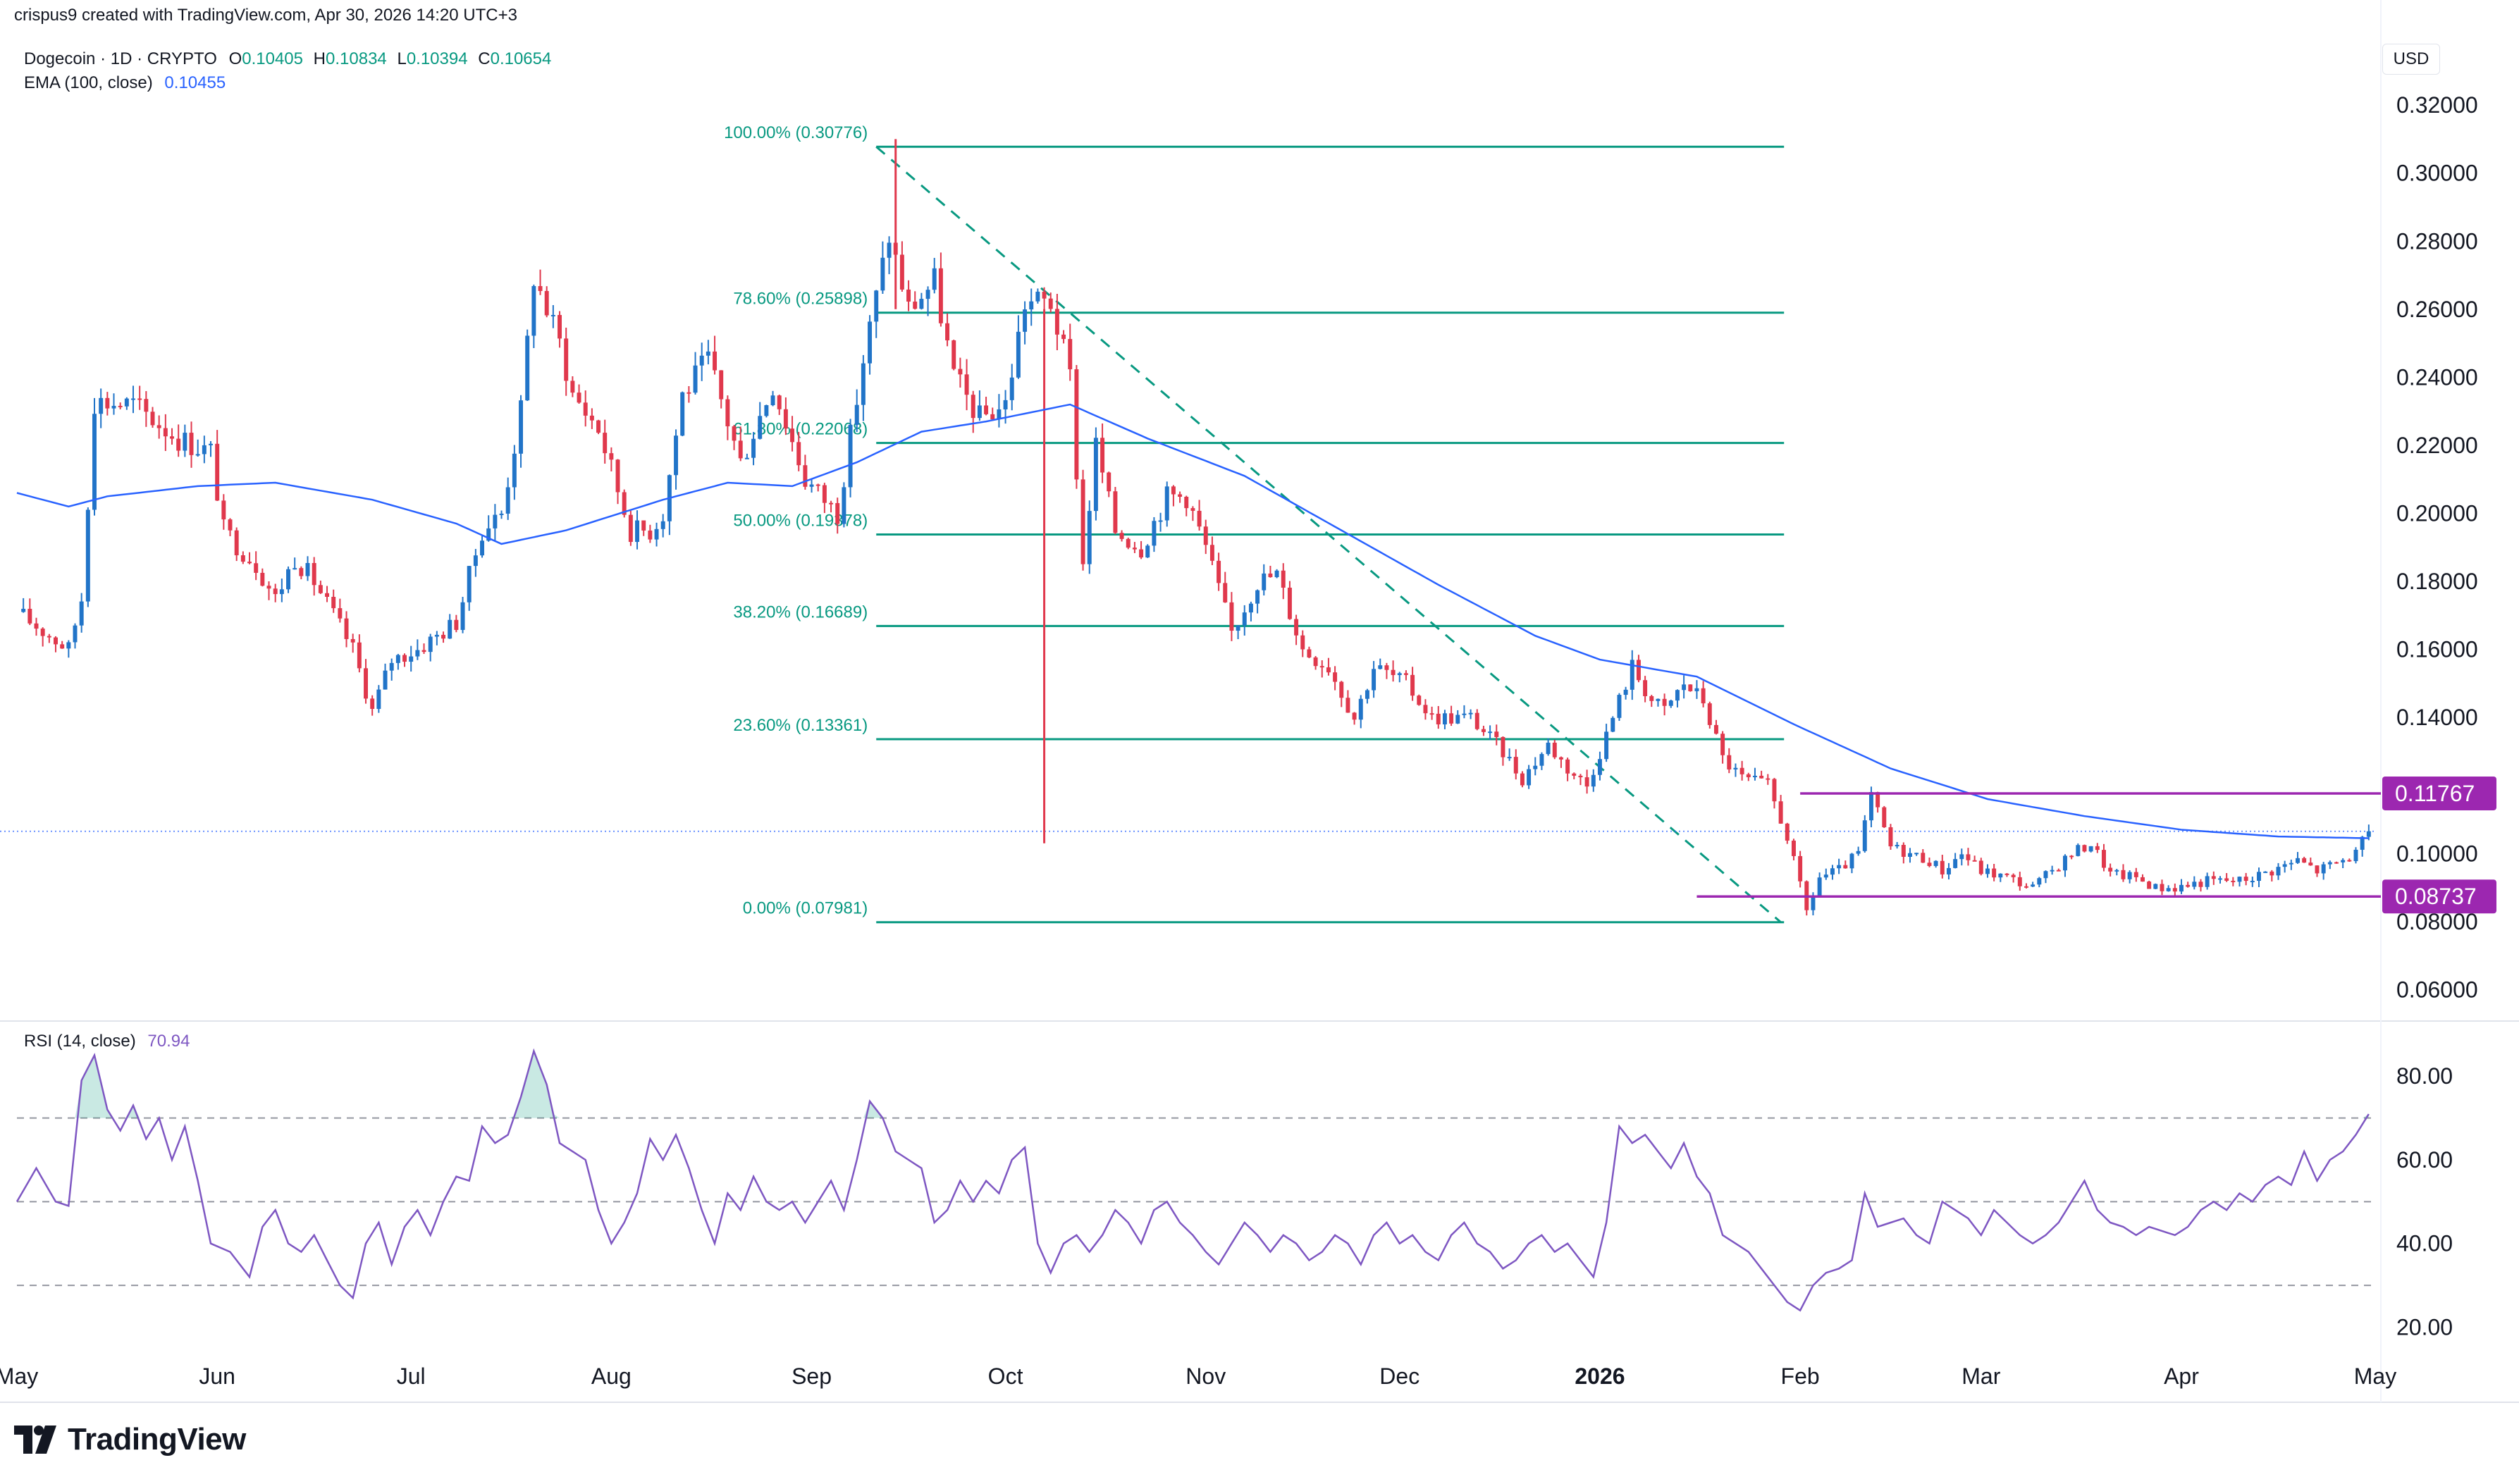  Describe the element at coordinates (2437, 445) in the screenshot. I see `price-axis-tick: 0.22000` at that location.